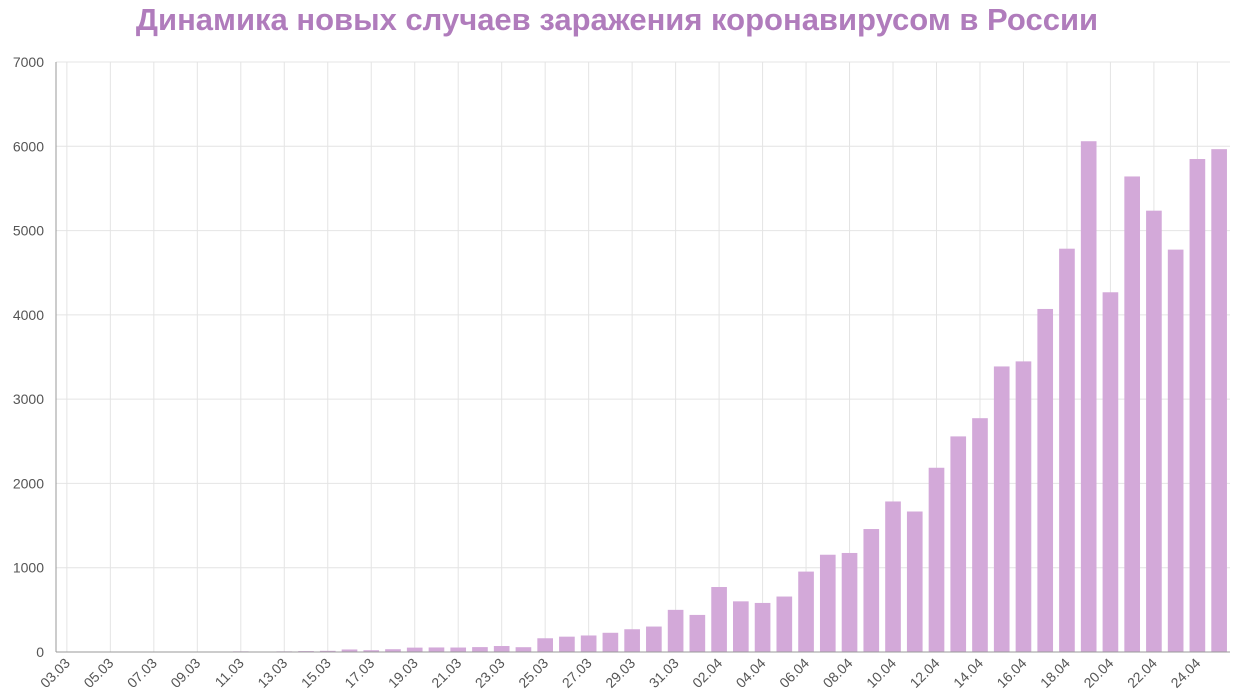 This screenshot has height=700, width=1234. I want to click on x-tick-label: 18.04, so click(1055, 673).